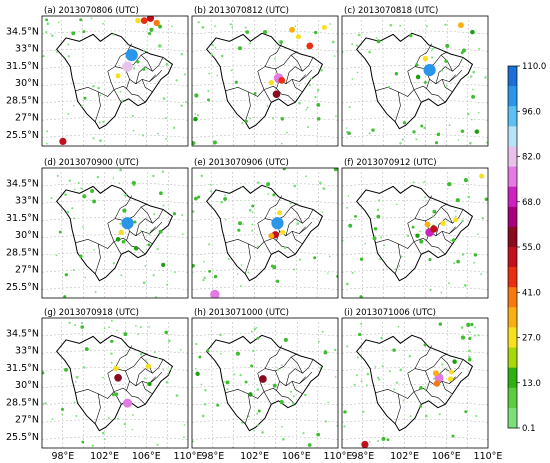 This screenshot has height=463, width=550. What do you see at coordinates (531, 112) in the screenshot?
I see `colorbar-label: 96.0` at bounding box center [531, 112].